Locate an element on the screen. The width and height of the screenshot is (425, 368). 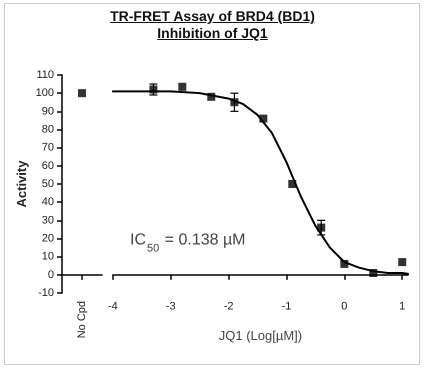
y-tick-label: 100 is located at coordinates (45, 93).